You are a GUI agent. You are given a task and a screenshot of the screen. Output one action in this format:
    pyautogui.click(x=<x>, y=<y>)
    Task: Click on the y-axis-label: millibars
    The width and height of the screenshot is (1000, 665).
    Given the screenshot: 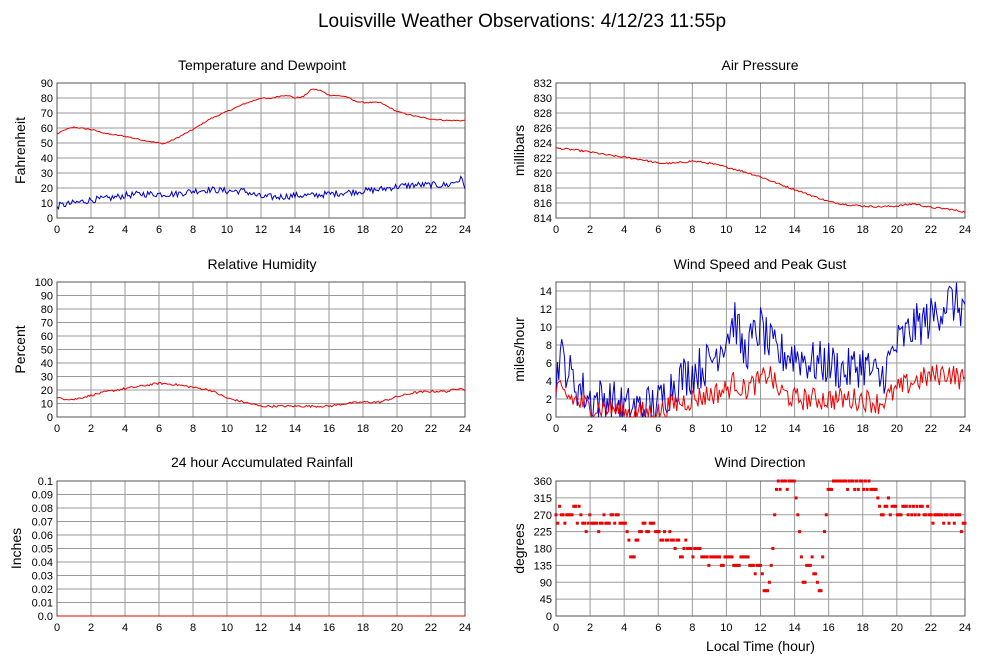 What is the action you would take?
    pyautogui.click(x=519, y=150)
    